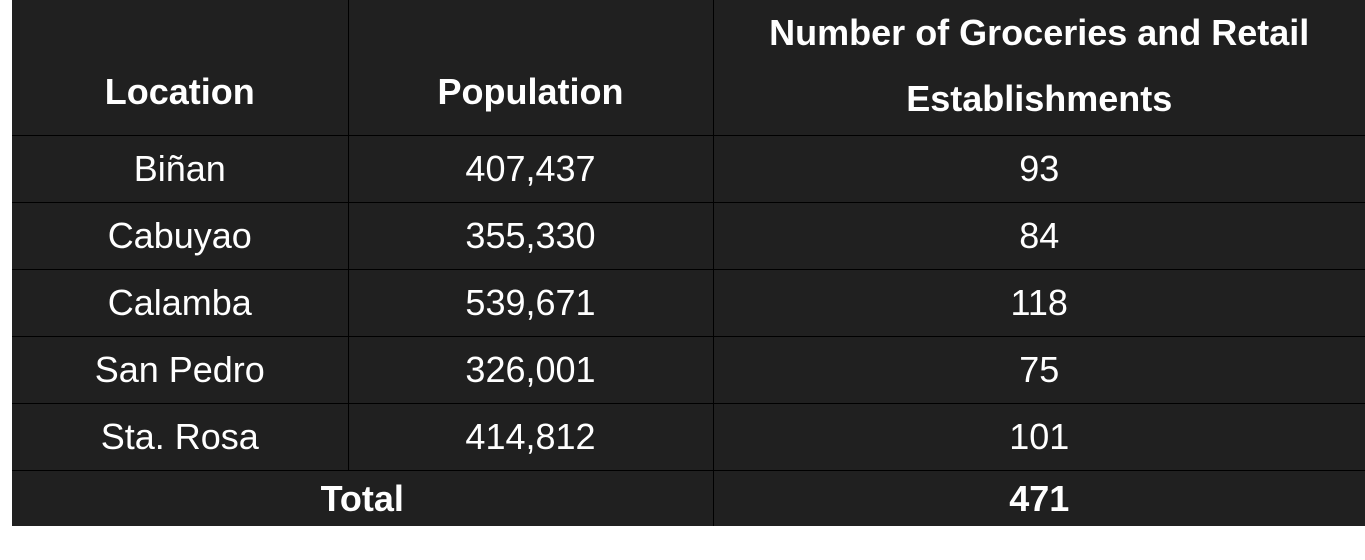  Describe the element at coordinates (530, 370) in the screenshot. I see `cell-population: 326,001` at that location.